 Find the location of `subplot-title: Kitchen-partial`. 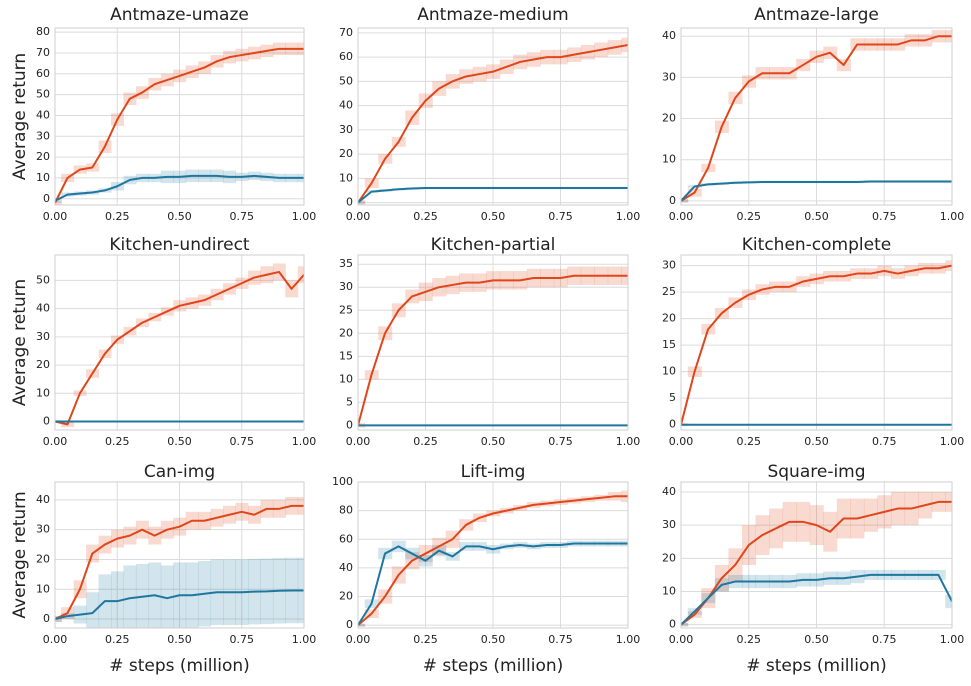

subplot-title: Kitchen-partial is located at coordinates (493, 245).